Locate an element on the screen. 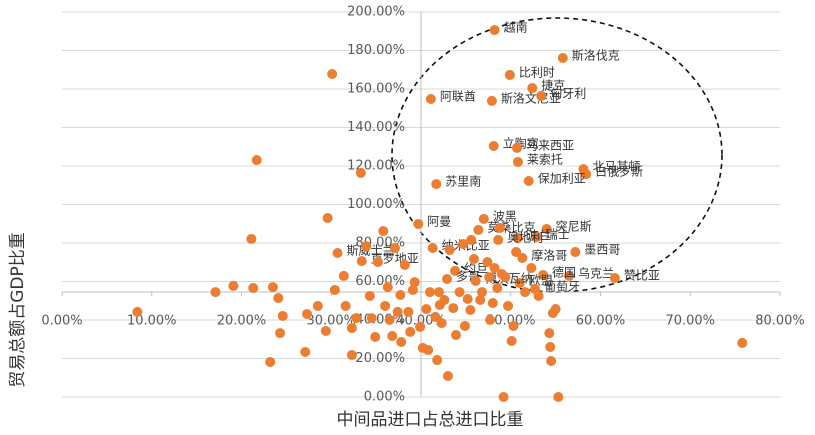  y-tick-label: 200.00% is located at coordinates (376, 12).